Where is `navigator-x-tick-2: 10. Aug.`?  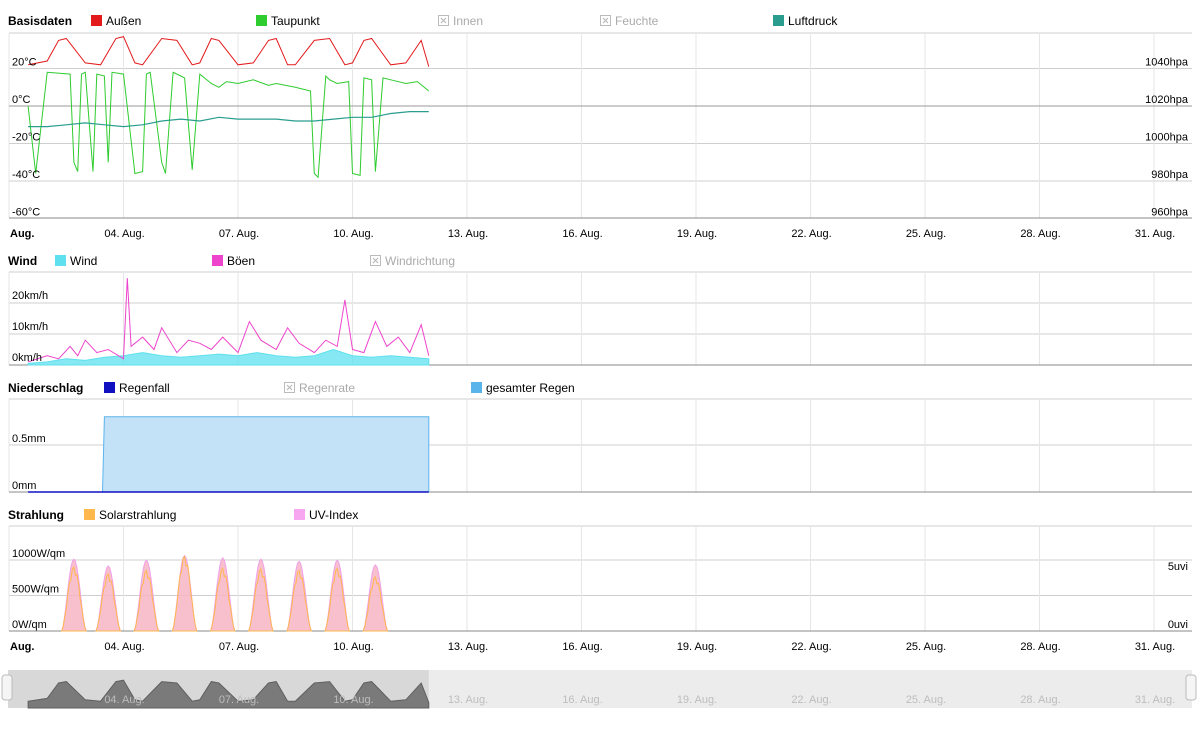
navigator-x-tick-2: 10. Aug. is located at coordinates (353, 700).